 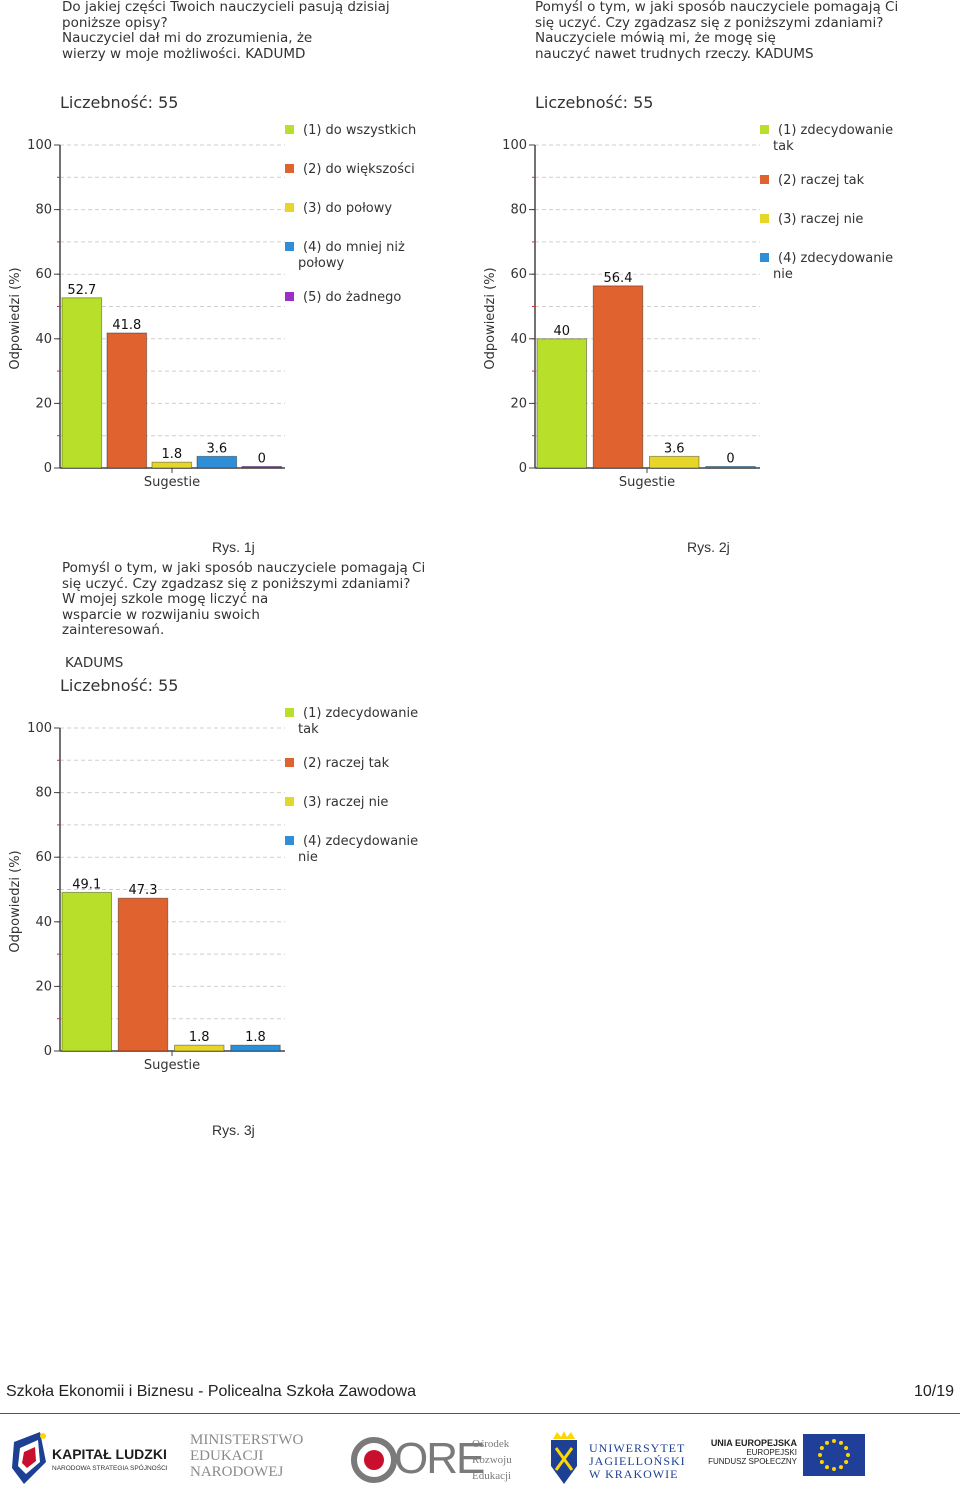 I want to click on ore-line-1: Ośrodek, so click(x=491, y=1444).